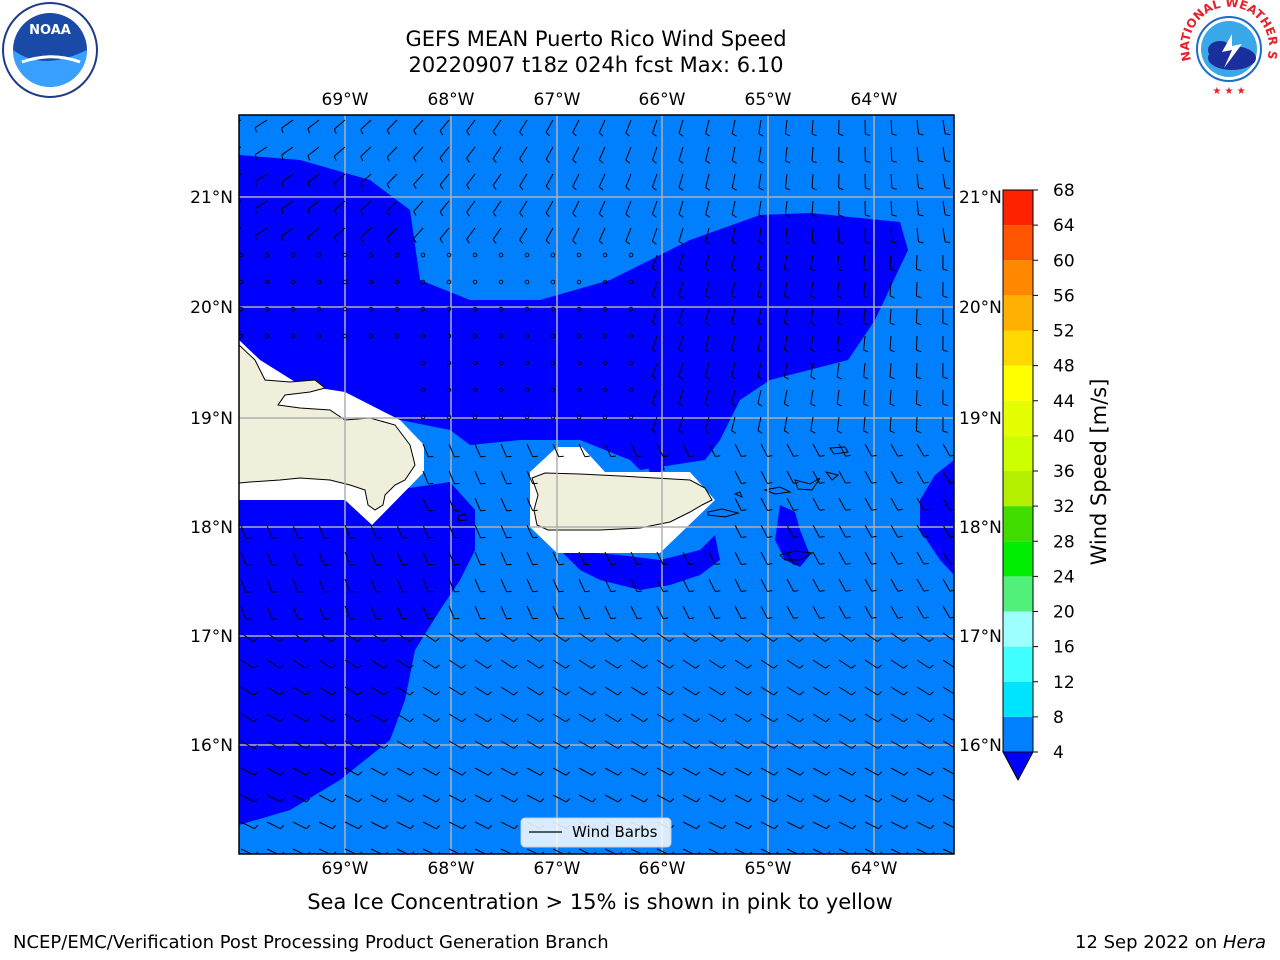 The image size is (1280, 960). I want to click on lat-tick-labels-left: 21°N 20°N 19°N 18°N 17°N 16°N, so click(211, 472).